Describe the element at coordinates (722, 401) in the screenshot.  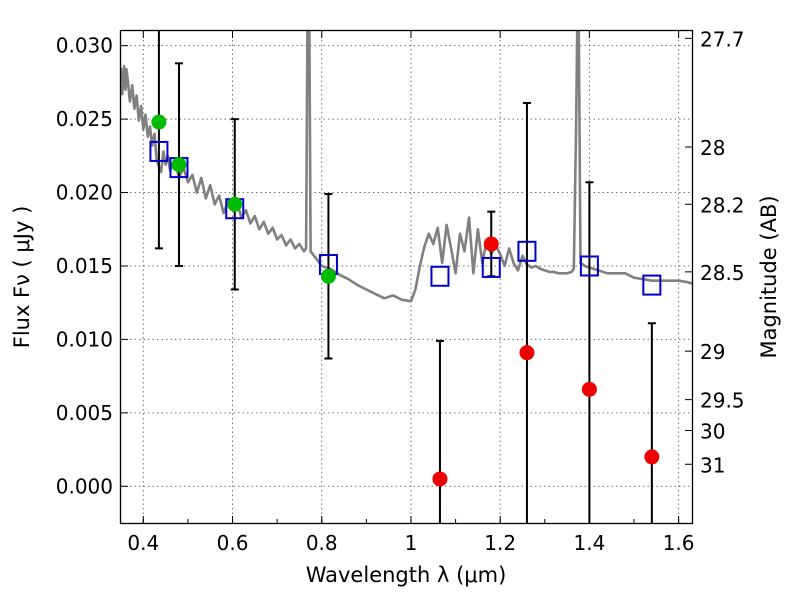
I see `right-tick-label: 29.5` at that location.